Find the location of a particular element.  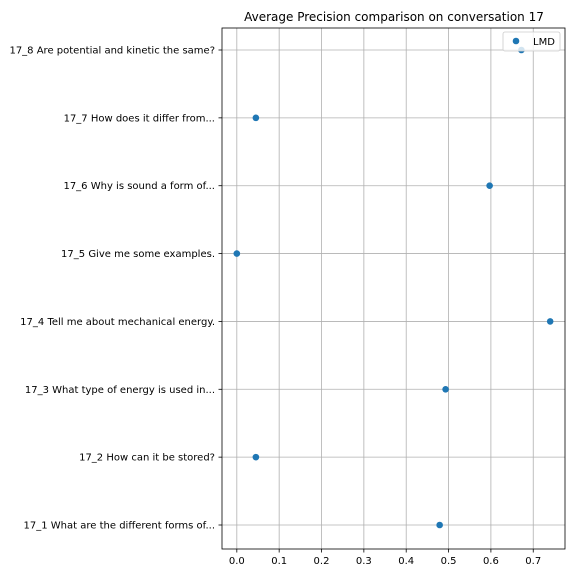

legend-label-lmd: LMD is located at coordinates (544, 42).